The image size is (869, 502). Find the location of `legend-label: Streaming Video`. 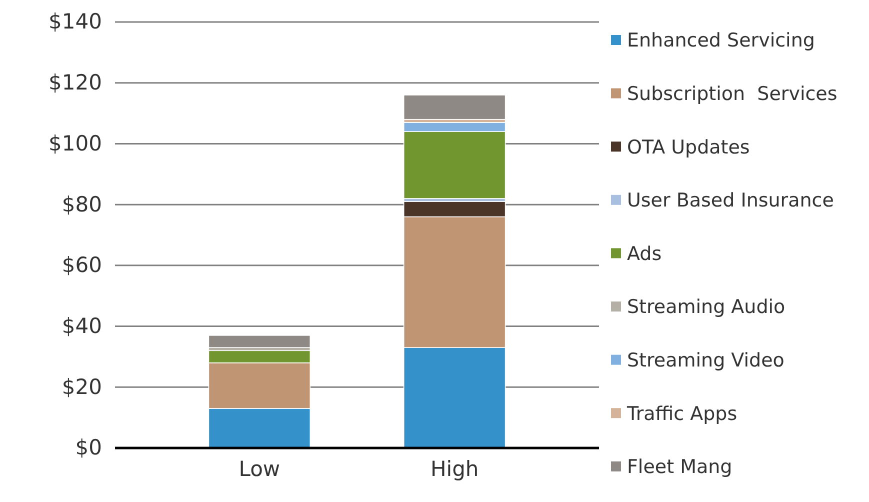

legend-label: Streaming Video is located at coordinates (705, 360).